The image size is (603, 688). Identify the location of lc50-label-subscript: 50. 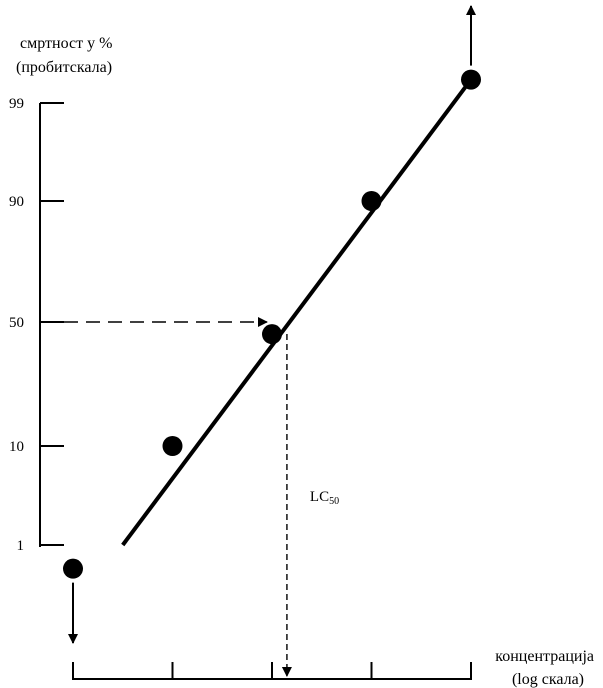
(334, 501).